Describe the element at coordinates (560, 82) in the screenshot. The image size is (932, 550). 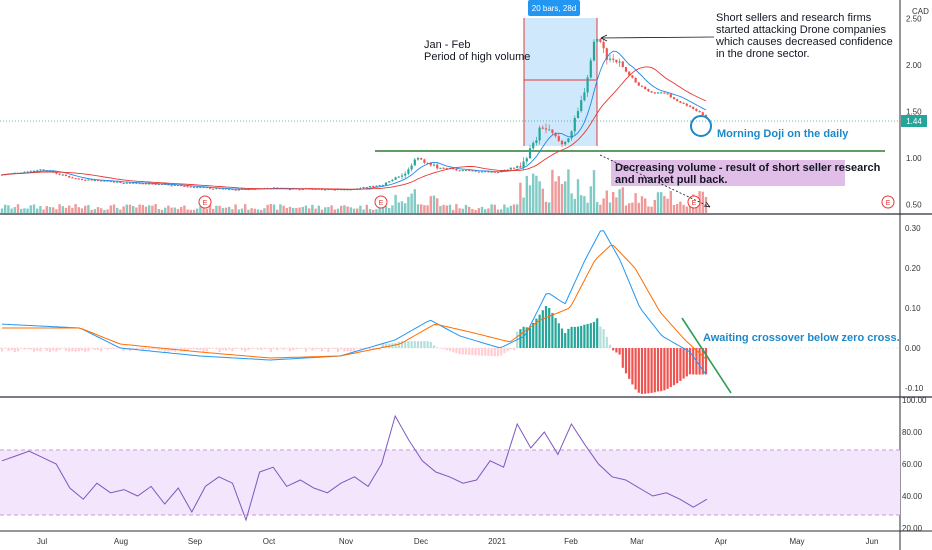
I see `range-tool-box` at that location.